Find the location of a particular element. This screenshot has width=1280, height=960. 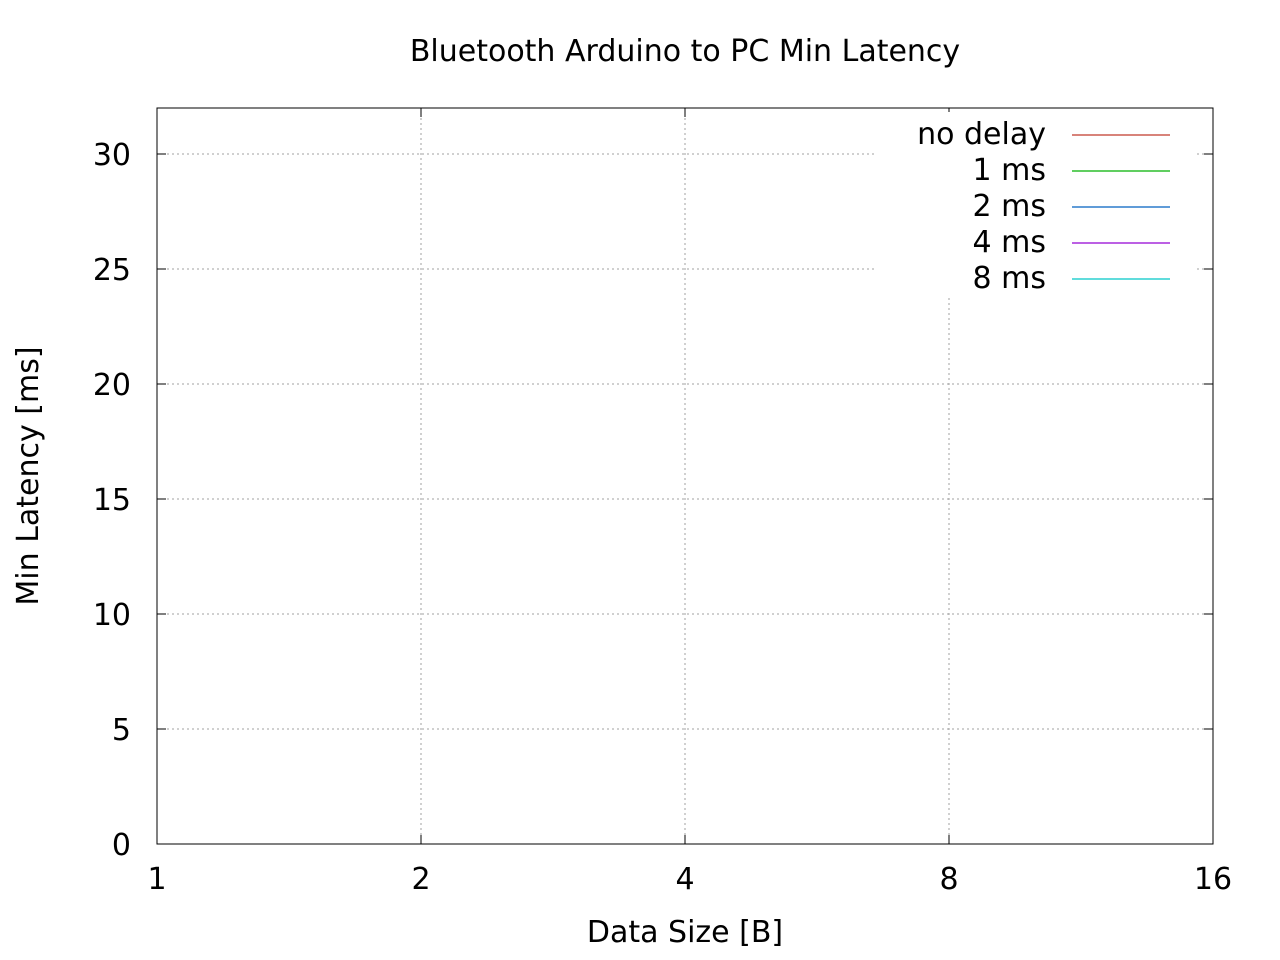

x-tick-label: 1 is located at coordinates (156, 879).